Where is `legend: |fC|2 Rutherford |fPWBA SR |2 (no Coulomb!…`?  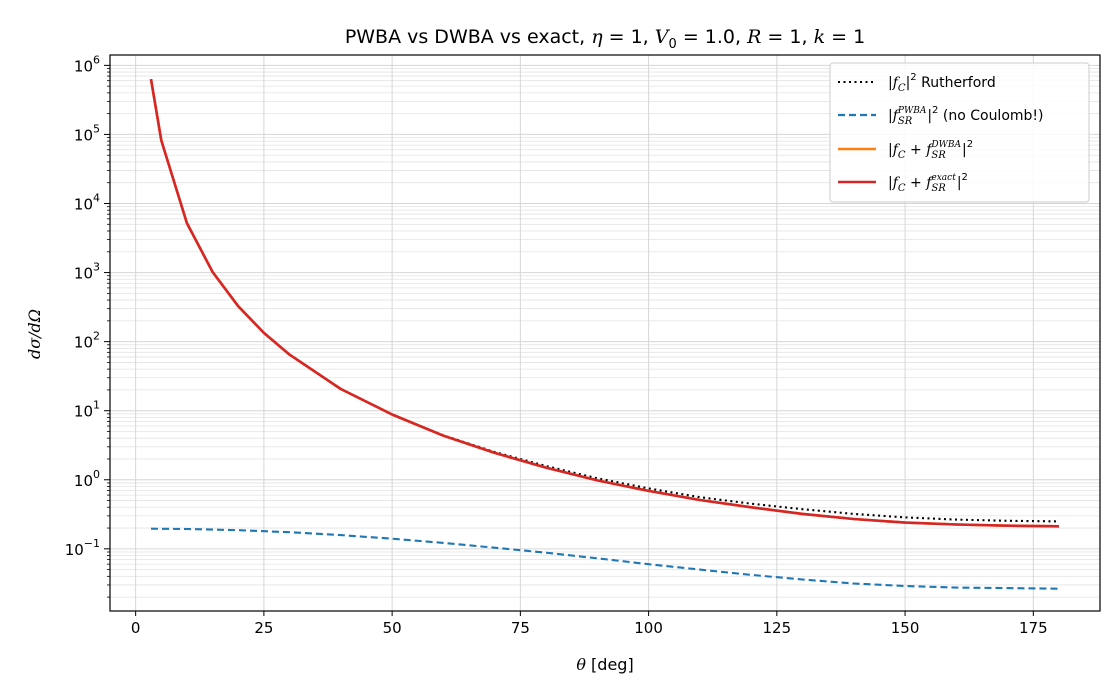 legend: |fC|2 Rutherford |fPWBA SR |2 (no Coulomb!… is located at coordinates (959, 132).